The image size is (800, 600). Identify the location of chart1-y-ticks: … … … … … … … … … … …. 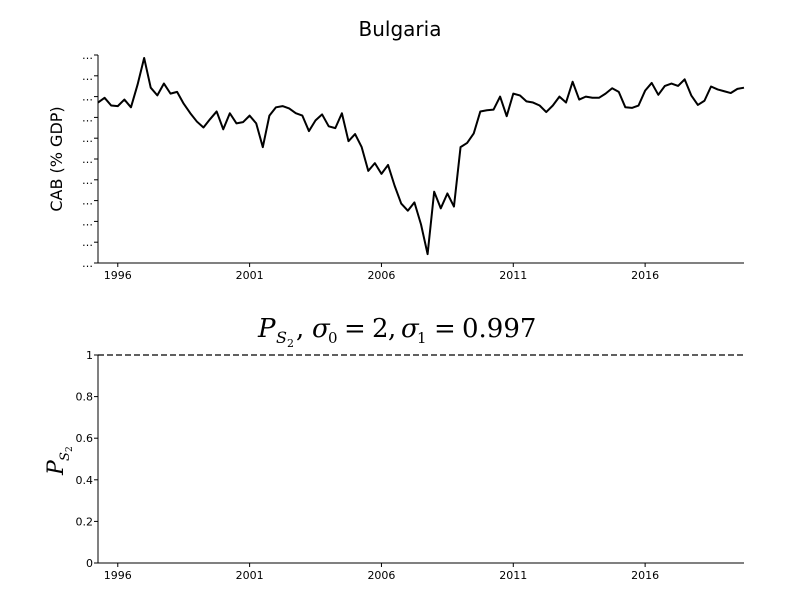
(90, 159).